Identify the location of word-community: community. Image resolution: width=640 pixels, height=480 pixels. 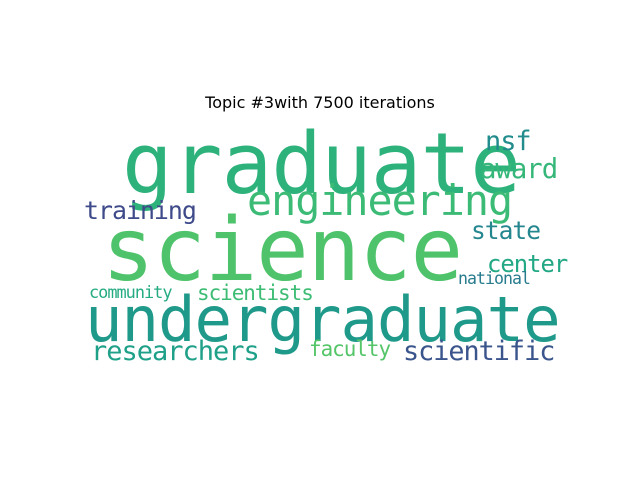
(131, 292).